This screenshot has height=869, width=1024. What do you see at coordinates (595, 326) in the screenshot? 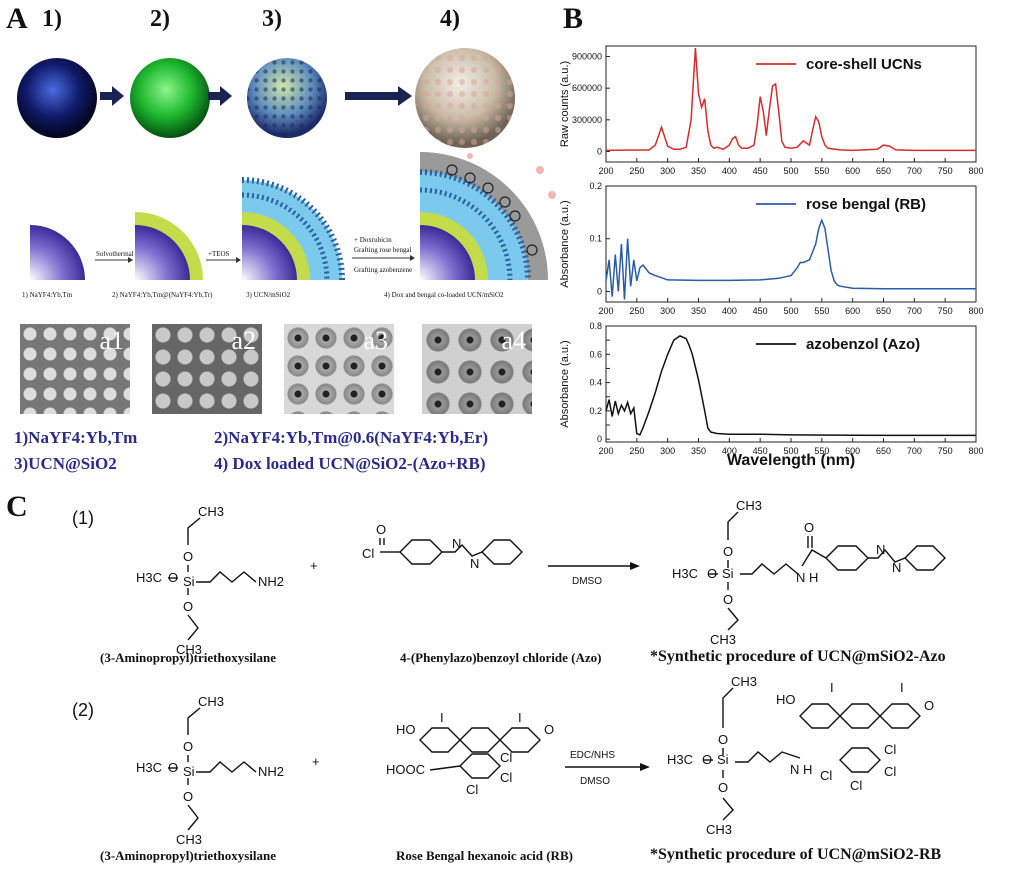
I see `y-tick-label: 0.8` at bounding box center [595, 326].